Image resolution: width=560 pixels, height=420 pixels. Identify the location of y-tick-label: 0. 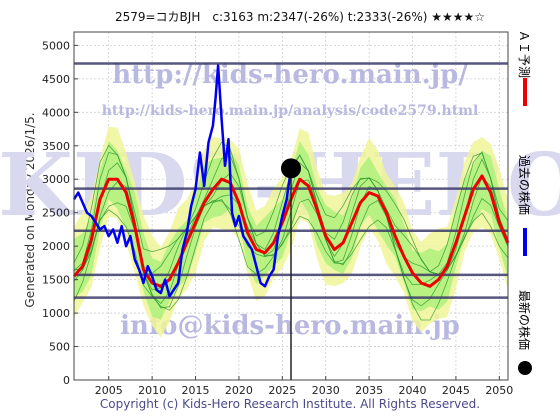
(66, 380).